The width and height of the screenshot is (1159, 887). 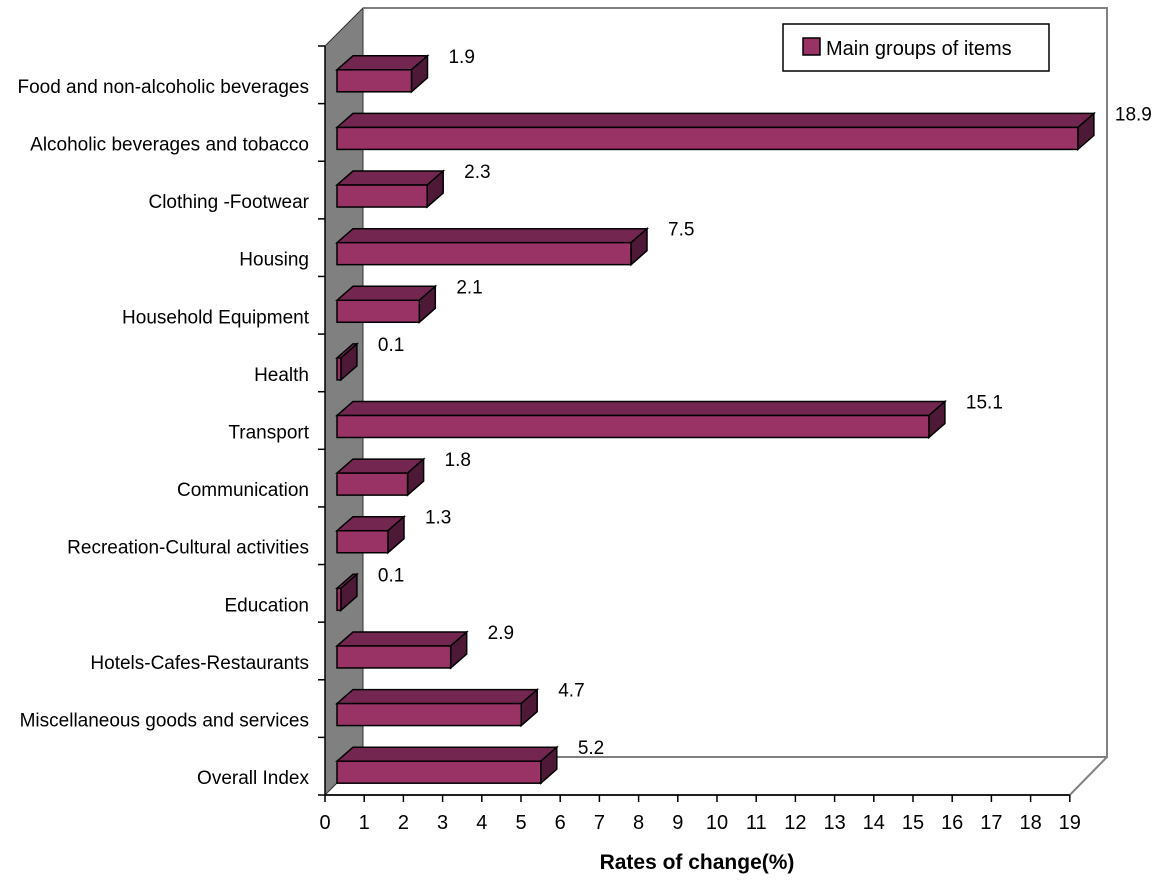 I want to click on category-label: Recreation-Cultural activities, so click(x=188, y=548).